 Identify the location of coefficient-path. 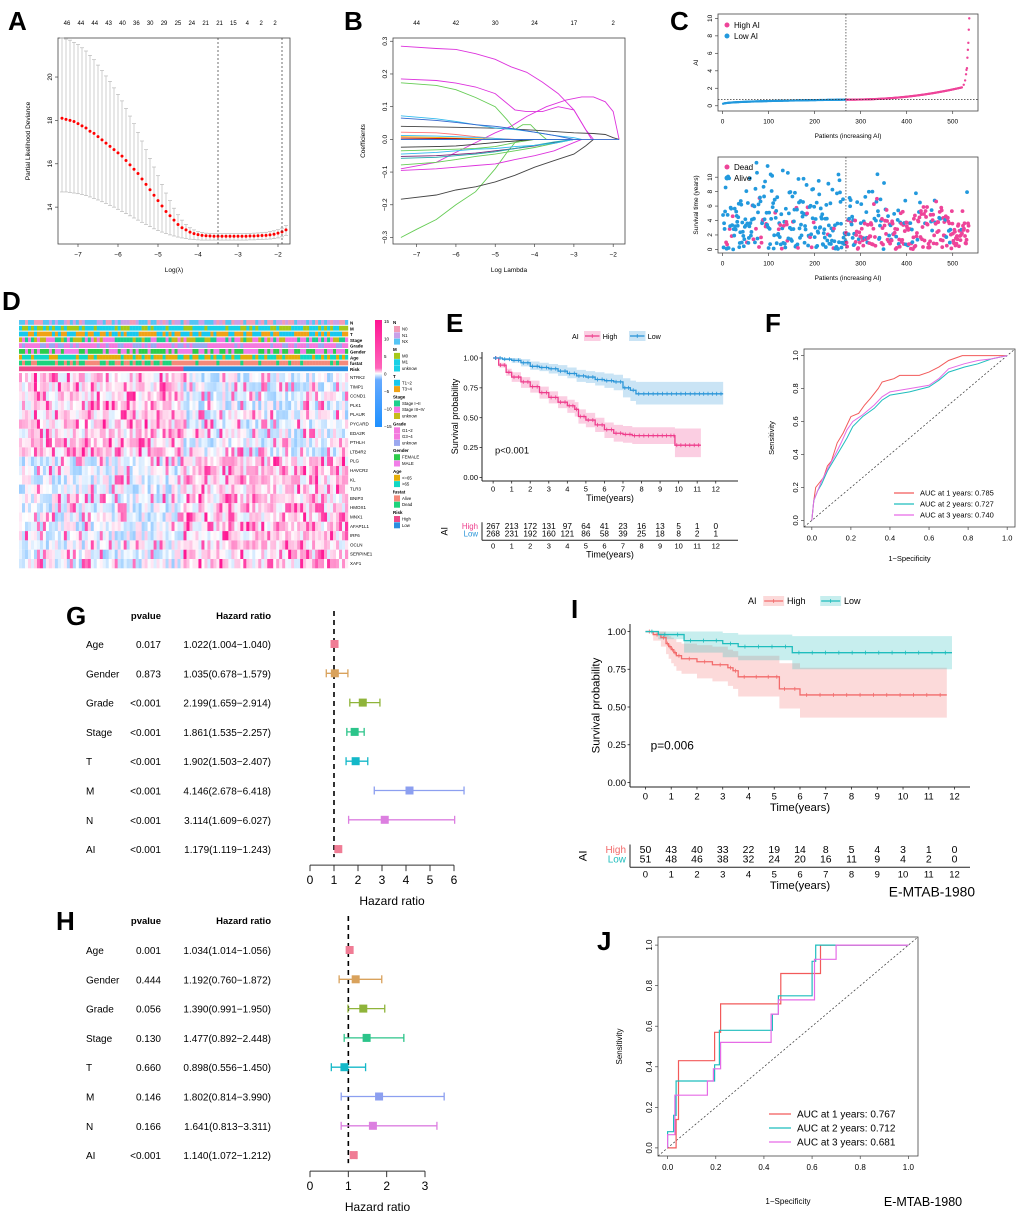
(487, 146).